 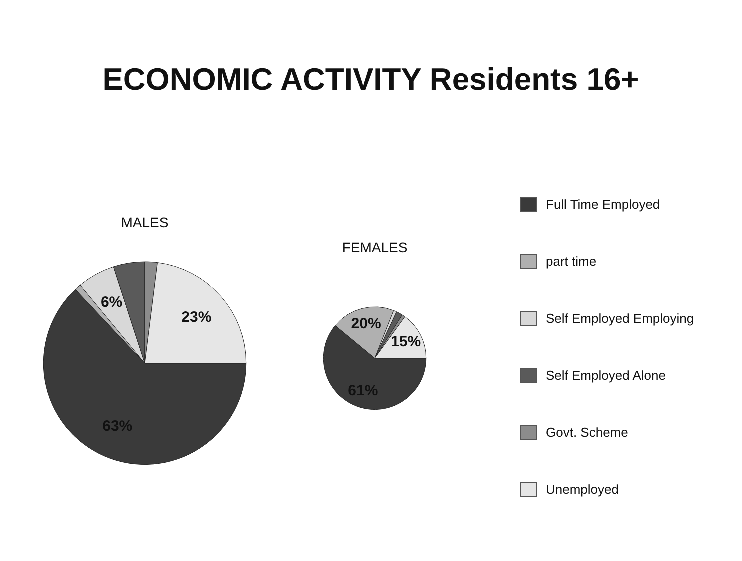 I want to click on legend-label: part time, so click(x=571, y=261).